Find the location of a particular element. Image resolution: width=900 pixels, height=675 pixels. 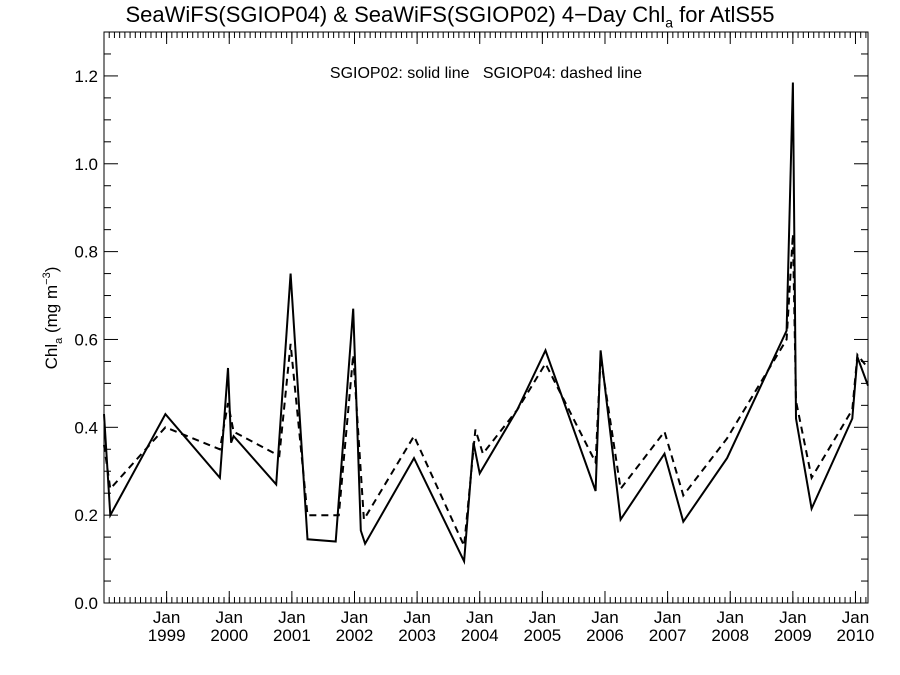

y-axis-label: Chla (mg m−3) is located at coordinates (53, 318).